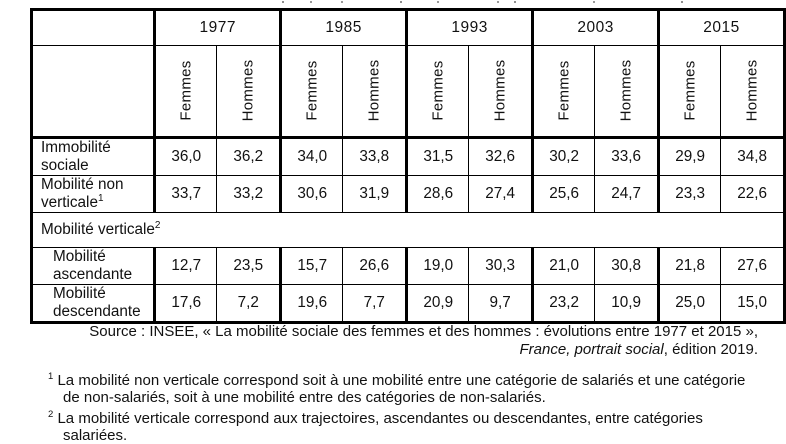 Image resolution: width=786 pixels, height=444 pixels. Describe the element at coordinates (249, 156) in the screenshot. I see `table-cell: 36,2` at that location.